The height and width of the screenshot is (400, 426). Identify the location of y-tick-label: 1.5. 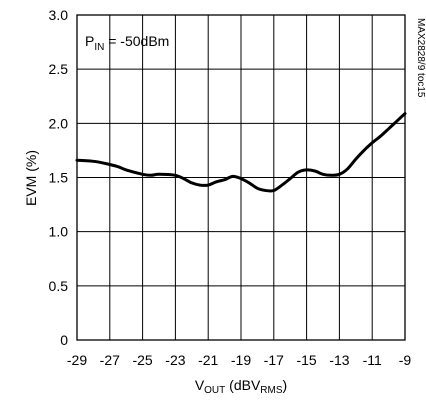
(59, 178).